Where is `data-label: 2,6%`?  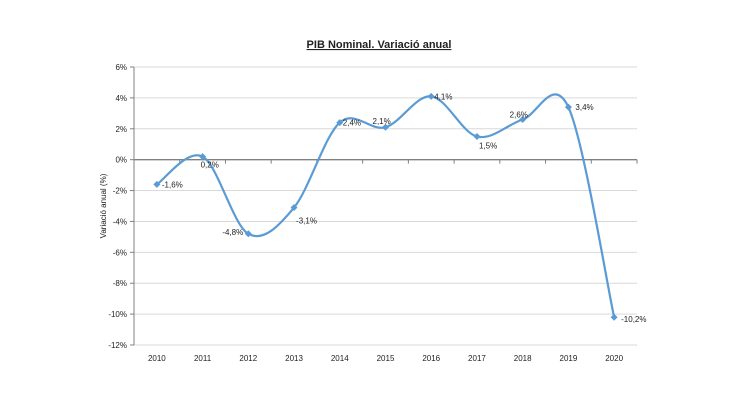 data-label: 2,6% is located at coordinates (519, 115).